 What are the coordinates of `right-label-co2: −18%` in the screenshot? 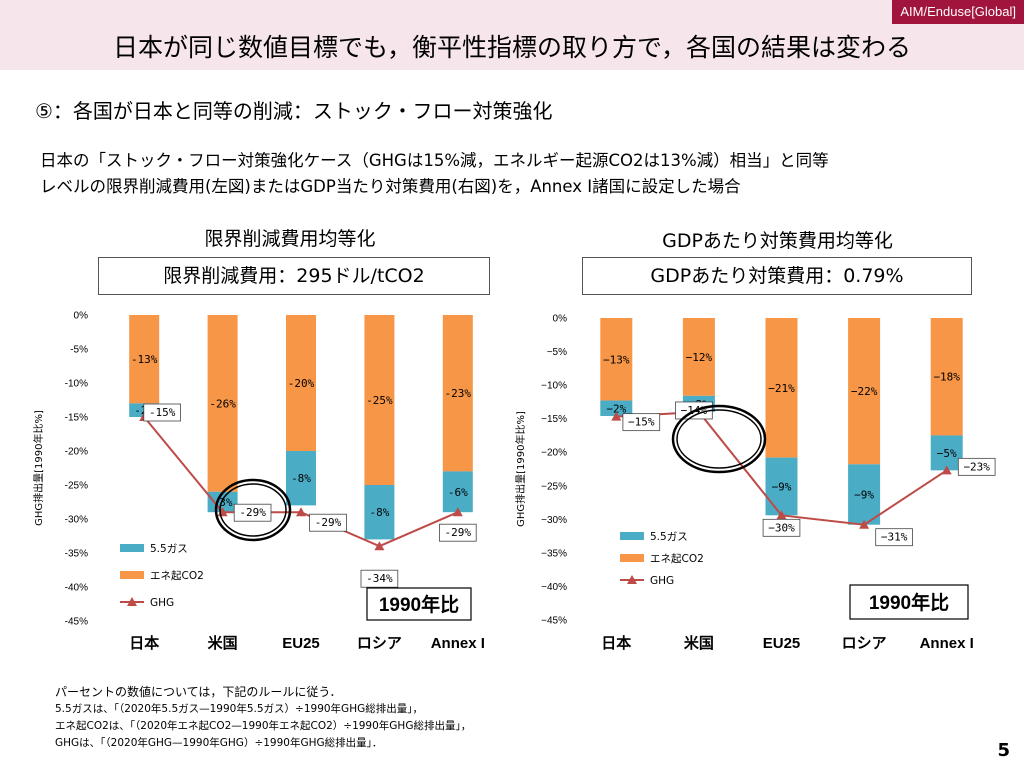 It's located at (946, 377).